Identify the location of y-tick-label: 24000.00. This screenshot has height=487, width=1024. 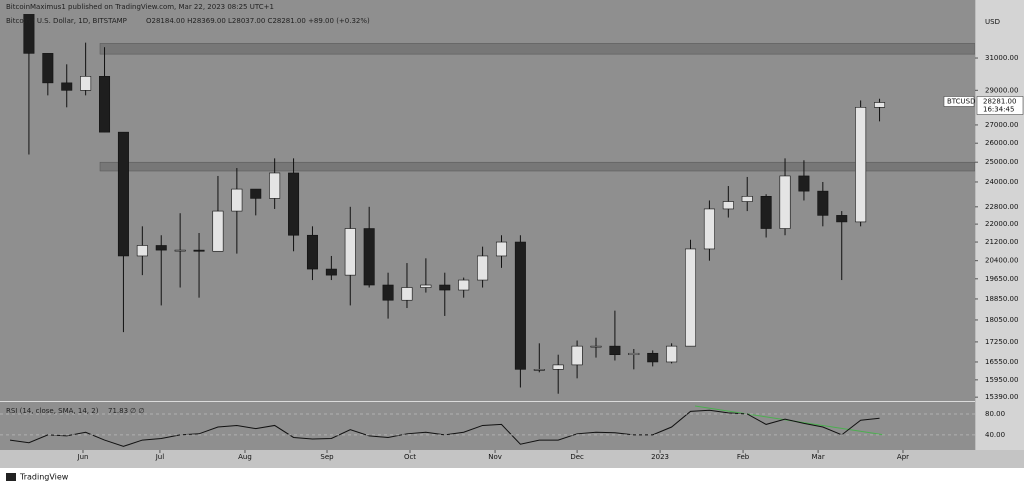
(1001, 182).